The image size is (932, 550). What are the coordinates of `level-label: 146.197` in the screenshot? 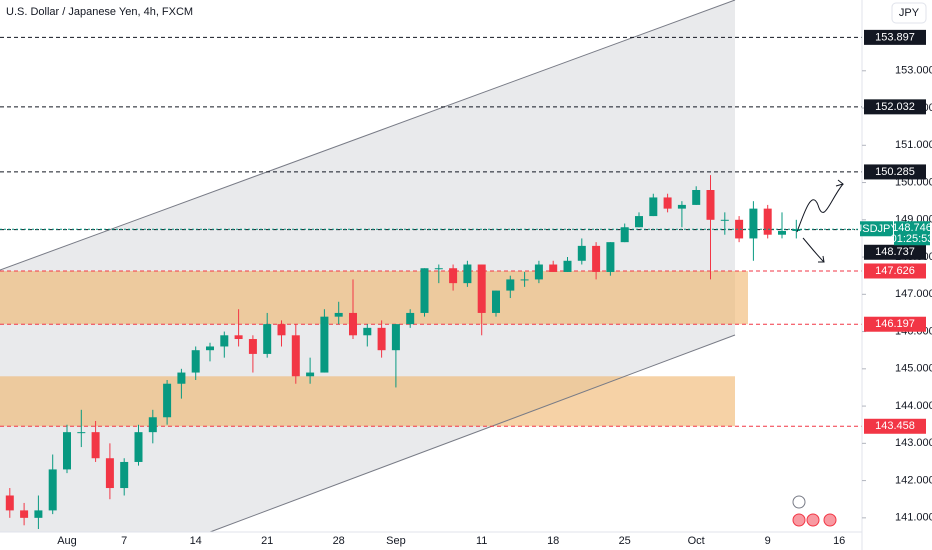 It's located at (895, 324).